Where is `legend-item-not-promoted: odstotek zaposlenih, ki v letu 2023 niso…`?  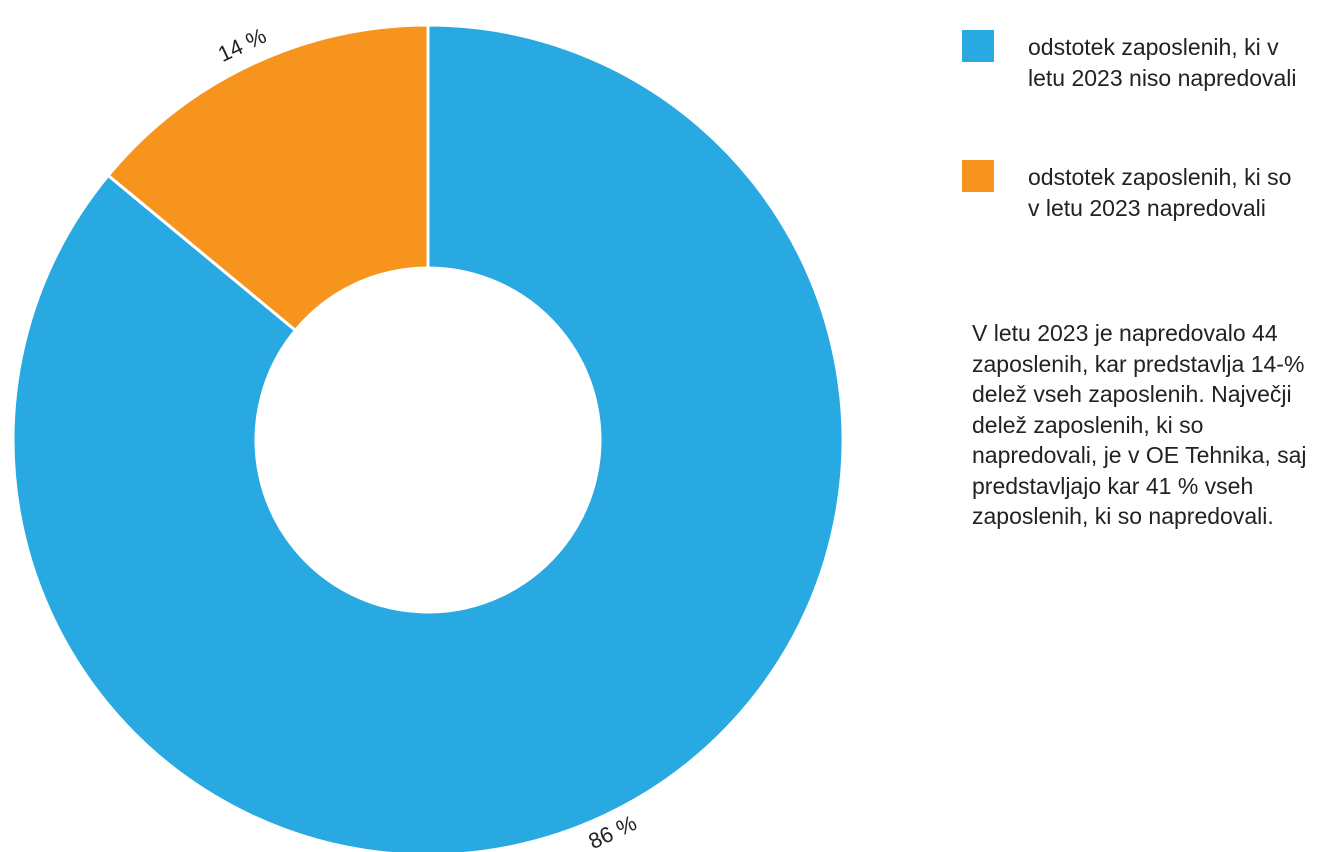 legend-item-not-promoted: odstotek zaposlenih, ki v letu 2023 niso… is located at coordinates (1137, 91).